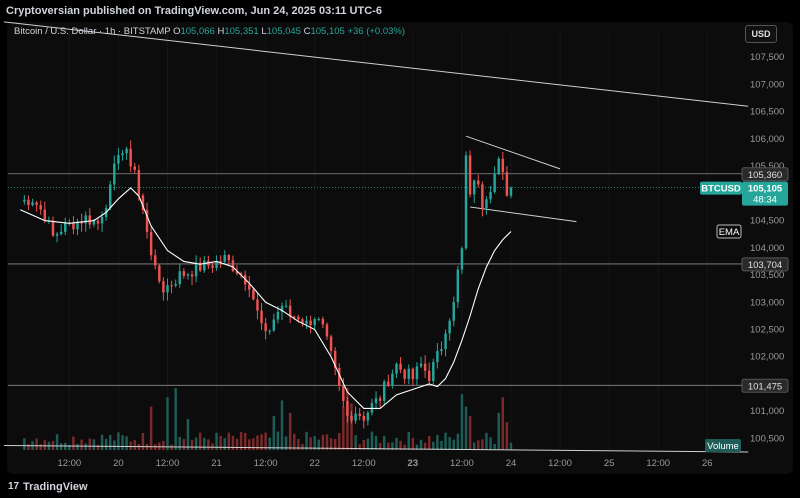 The image size is (800, 498). What do you see at coordinates (221, 31) in the screenshot?
I see `high-label: H` at bounding box center [221, 31].